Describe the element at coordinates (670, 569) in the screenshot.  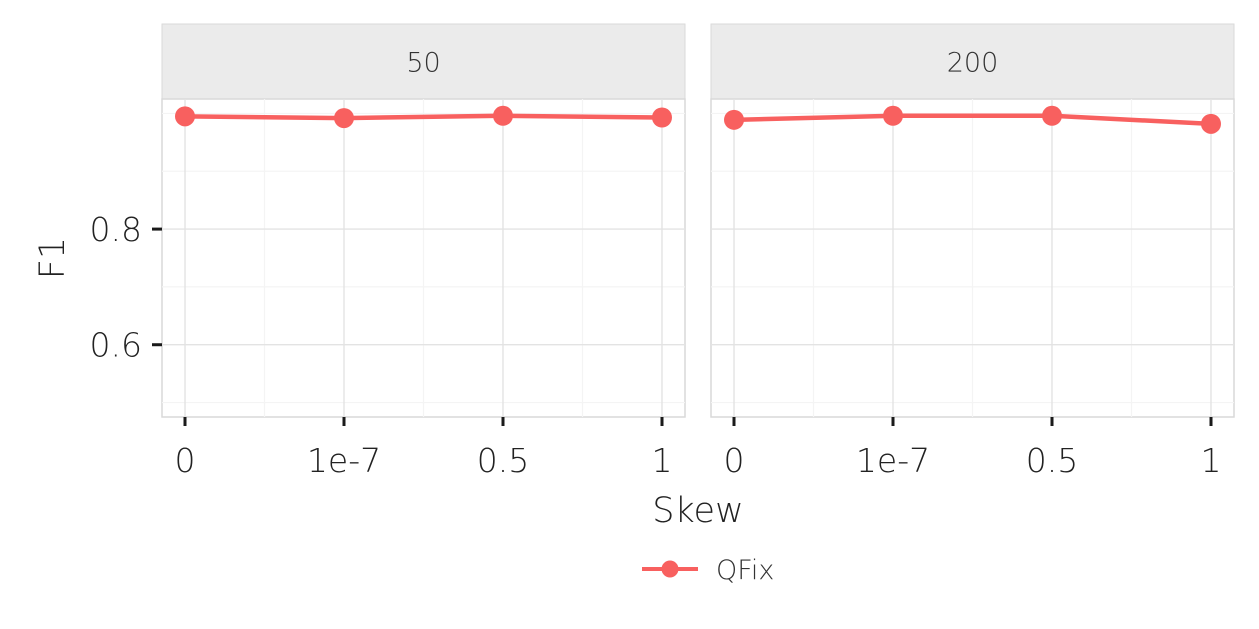
I see `legend-key-point` at that location.